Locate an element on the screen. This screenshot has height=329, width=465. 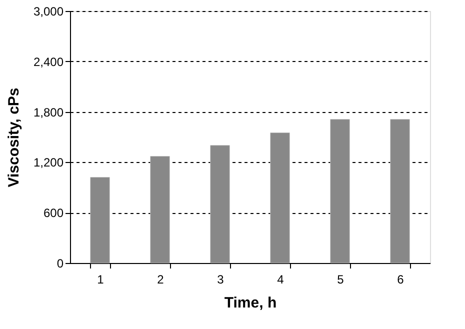
y-tick-label: 1,800 is located at coordinates (48, 112).